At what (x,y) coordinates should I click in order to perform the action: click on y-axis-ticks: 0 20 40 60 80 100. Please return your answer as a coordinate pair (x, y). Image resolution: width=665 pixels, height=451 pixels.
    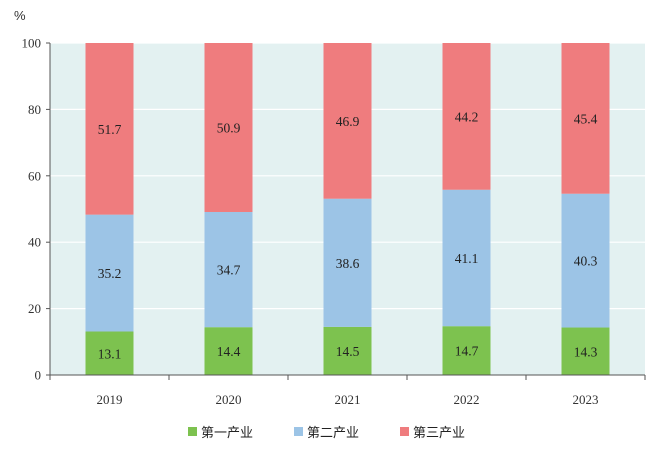
    Looking at the image, I should click on (36, 209).